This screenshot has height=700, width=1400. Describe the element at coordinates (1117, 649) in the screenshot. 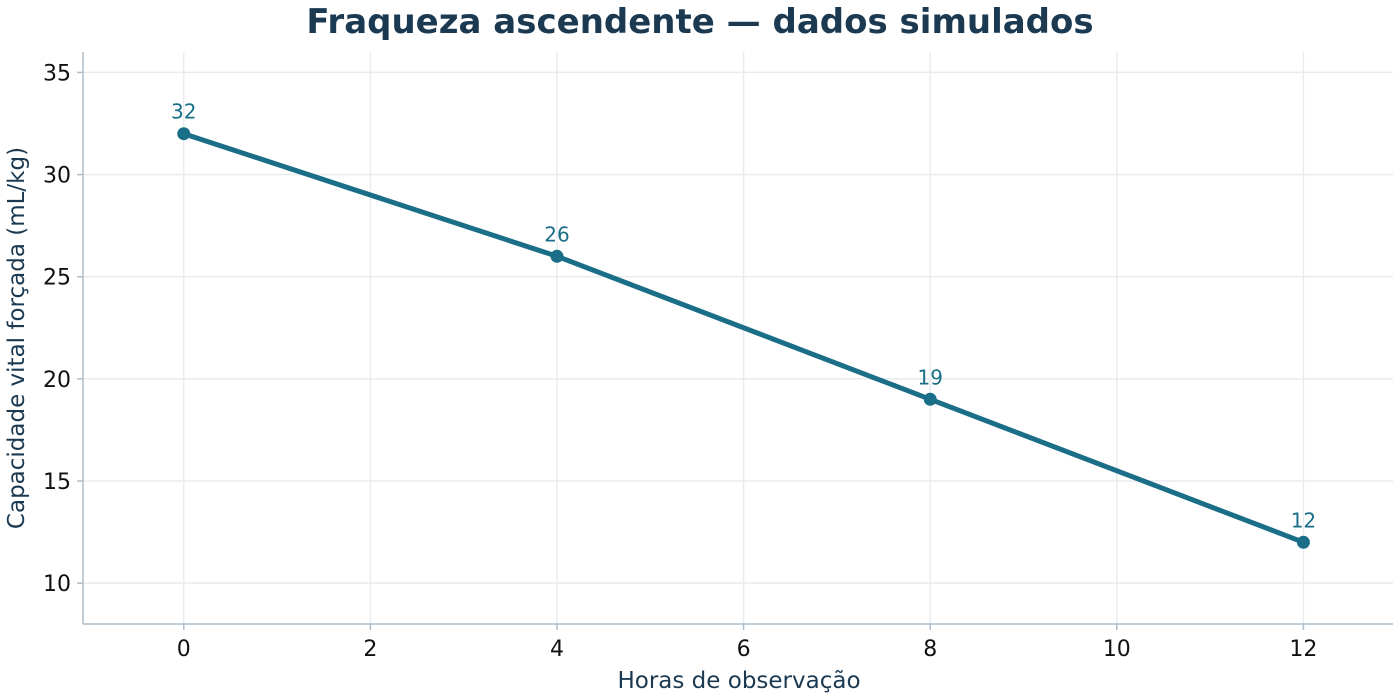

I see `x-tick-label: 10` at that location.